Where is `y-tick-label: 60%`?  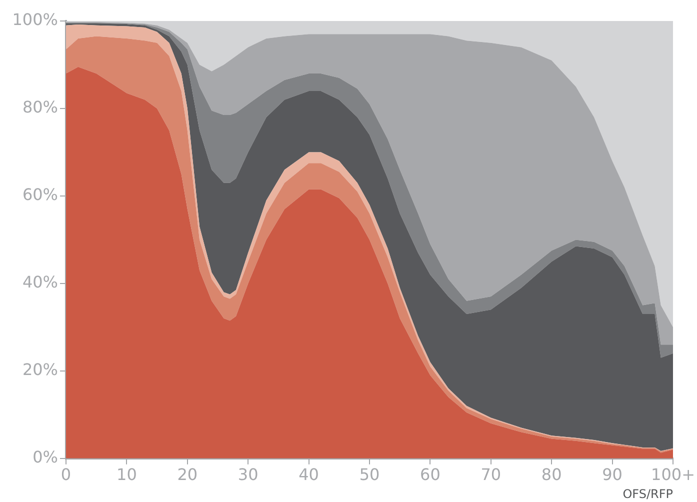 y-tick-label: 60% is located at coordinates (40, 194).